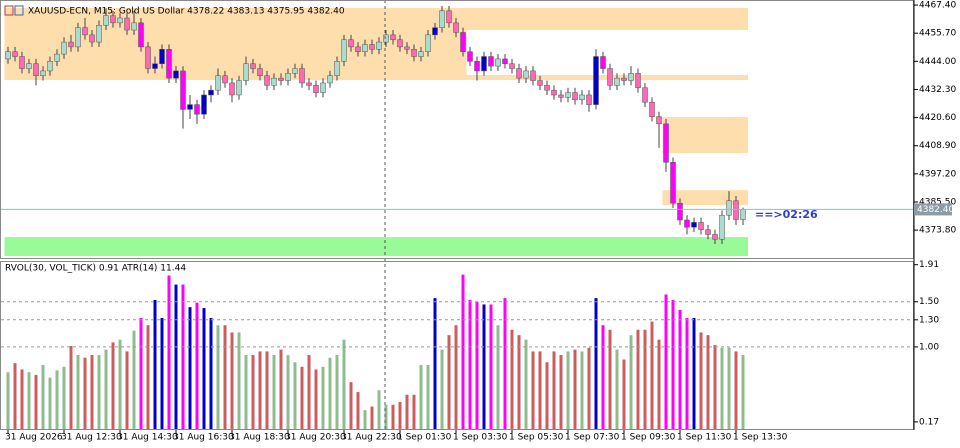 The image size is (960, 448). I want to click on x-tick-label: 1 Sep 03:30, so click(480, 438).